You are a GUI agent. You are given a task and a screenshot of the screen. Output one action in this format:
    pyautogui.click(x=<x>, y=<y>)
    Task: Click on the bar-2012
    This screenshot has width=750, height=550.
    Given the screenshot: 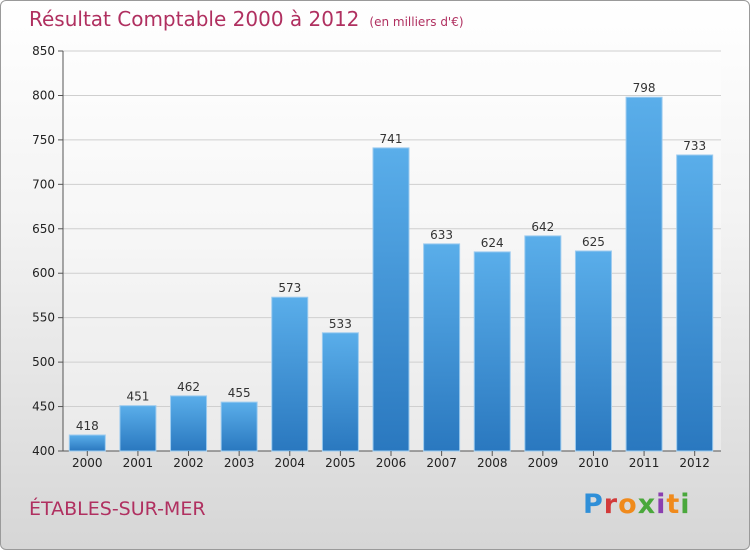 What is the action you would take?
    pyautogui.click(x=695, y=303)
    